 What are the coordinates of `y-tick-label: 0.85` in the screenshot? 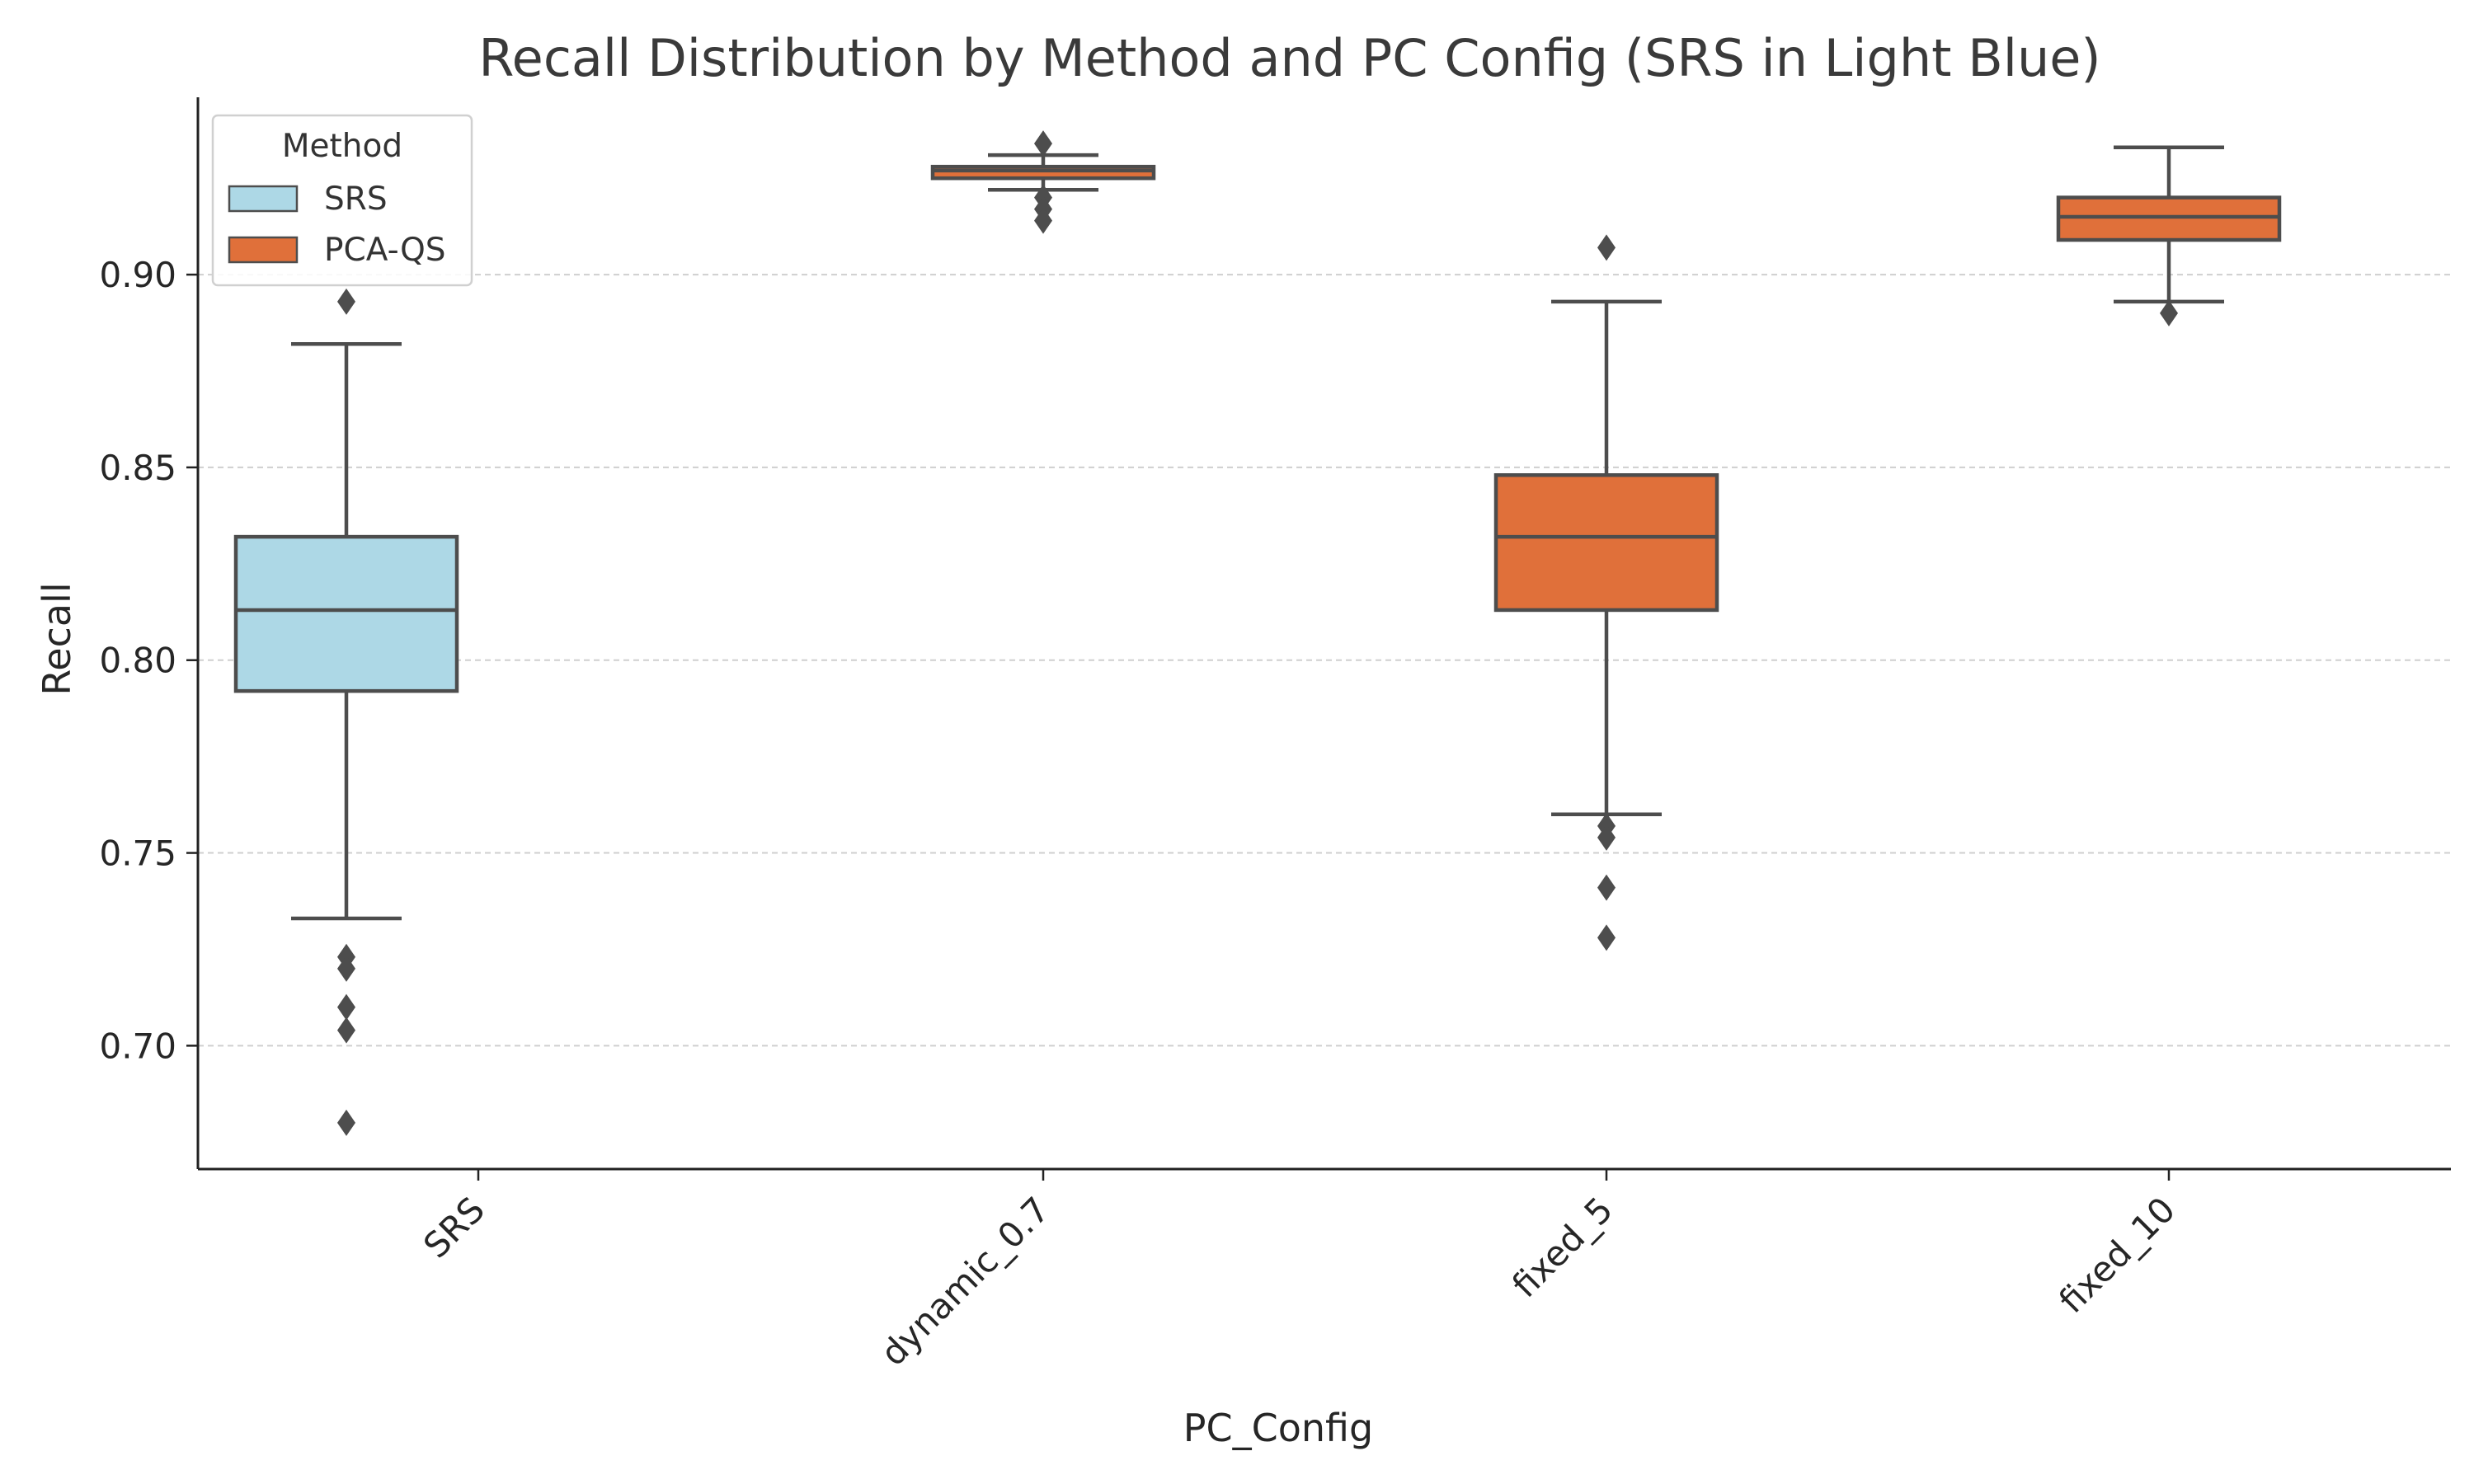 It's located at (137, 468).